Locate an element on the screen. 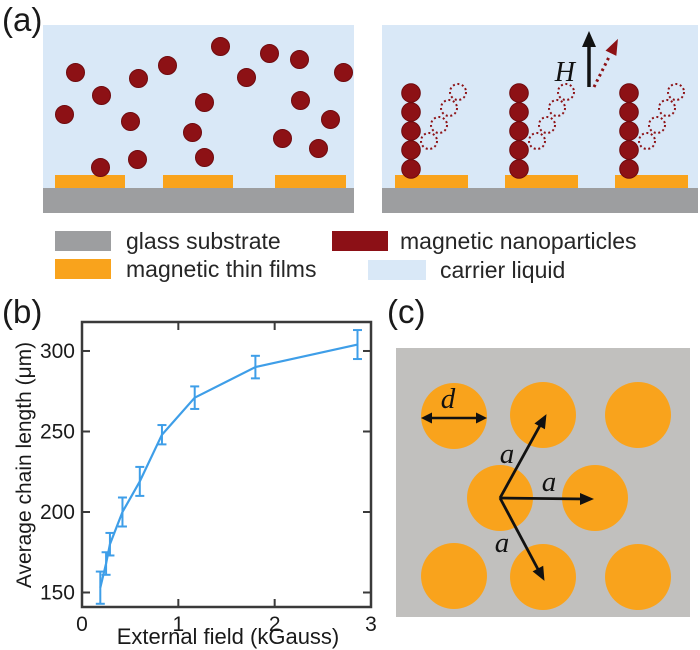 This screenshot has width=700, height=650. legend-swatch-magnetic-thin-films is located at coordinates (83, 269).